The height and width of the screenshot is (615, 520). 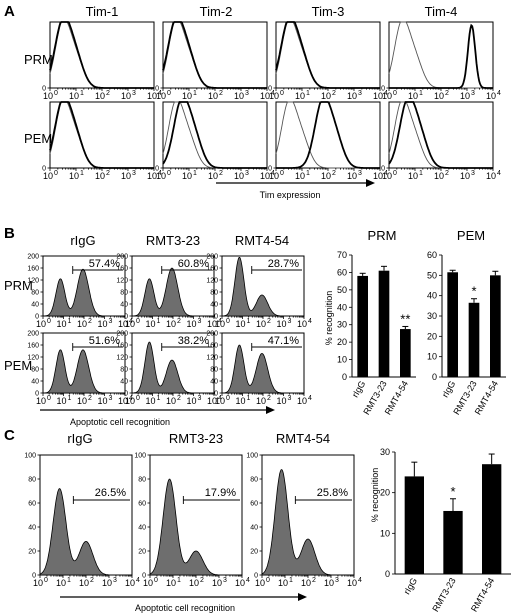 What do you see at coordinates (421, 93) in the screenshot?
I see `a-prm-4-xtick-exp: 1` at bounding box center [421, 93].